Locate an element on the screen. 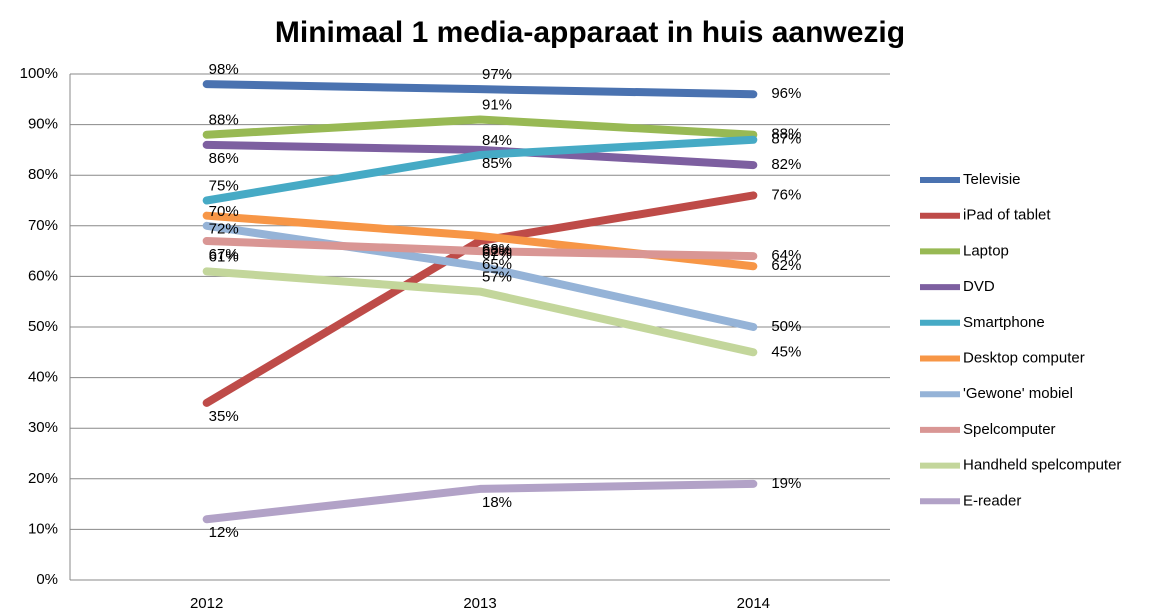 This screenshot has width=1165, height=613. y-tick-label: 80% is located at coordinates (43, 174).